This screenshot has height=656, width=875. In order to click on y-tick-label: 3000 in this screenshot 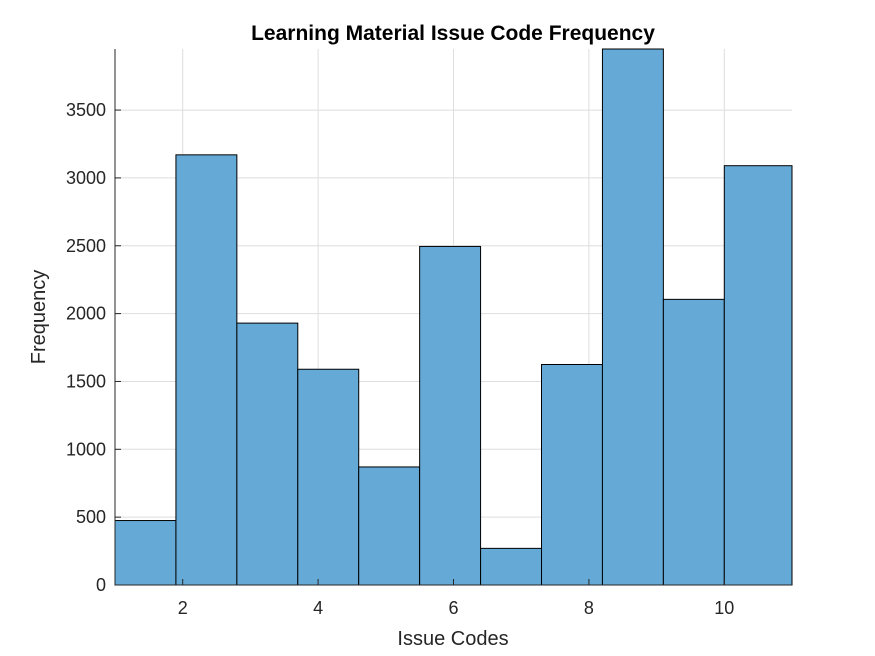, I will do `click(86, 178)`.